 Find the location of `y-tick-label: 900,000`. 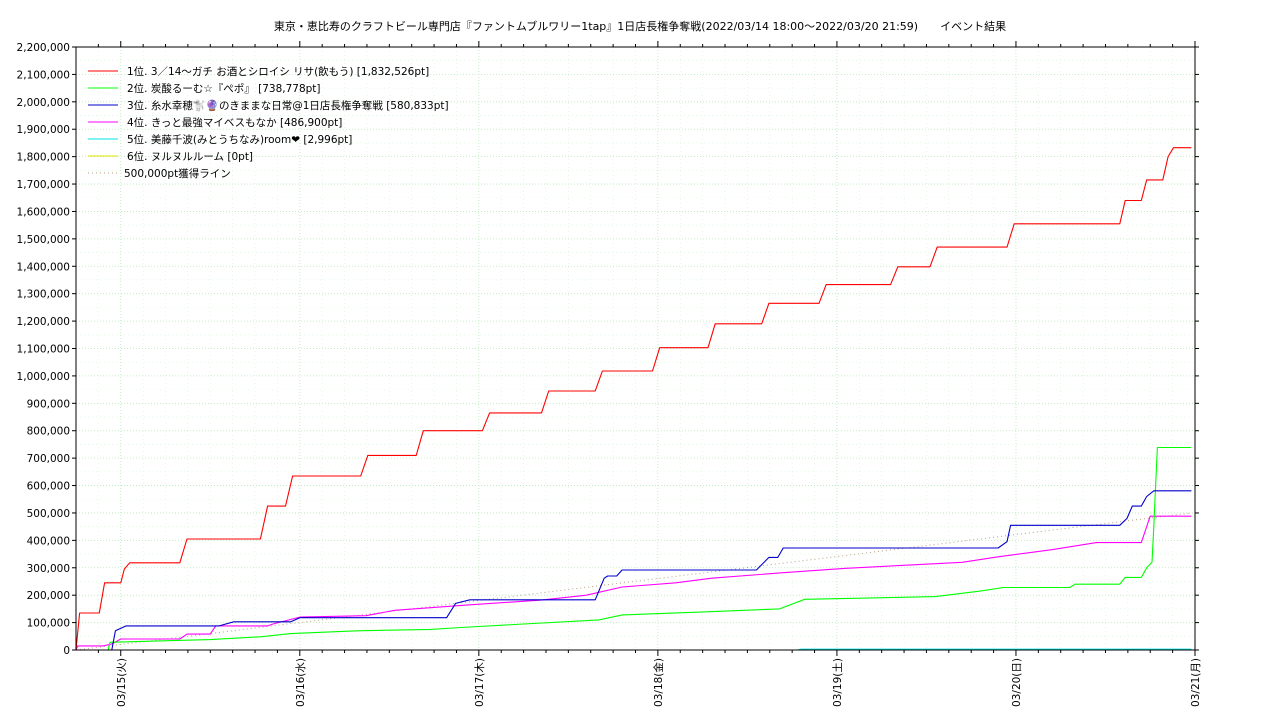

y-tick-label: 900,000 is located at coordinates (48, 404).